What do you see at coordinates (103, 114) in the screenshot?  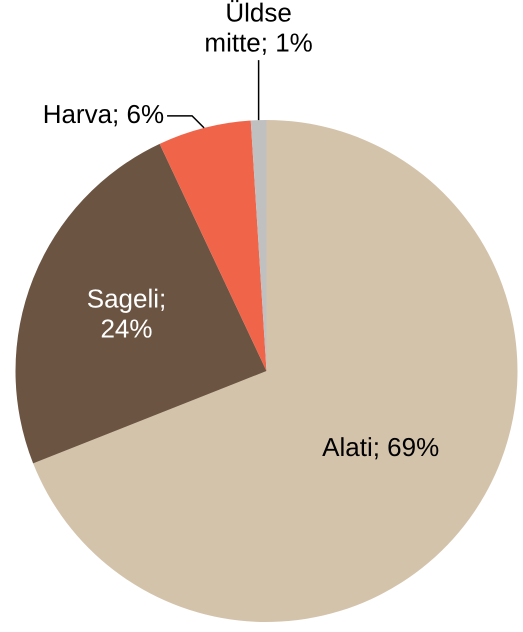 I see `slice-label: Harva; 6%` at bounding box center [103, 114].